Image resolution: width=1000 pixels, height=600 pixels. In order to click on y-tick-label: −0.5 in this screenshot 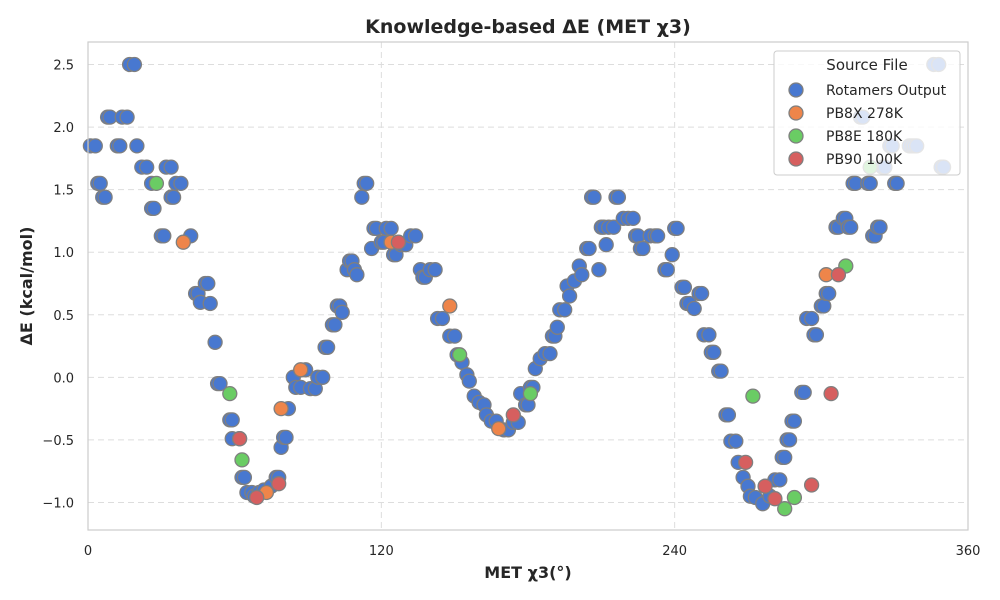, I will do `click(58, 441)`.